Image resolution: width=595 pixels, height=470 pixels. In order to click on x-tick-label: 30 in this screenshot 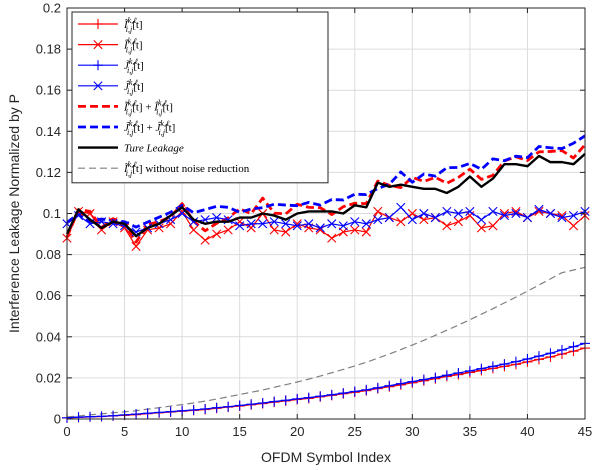, I will do `click(412, 431)`.